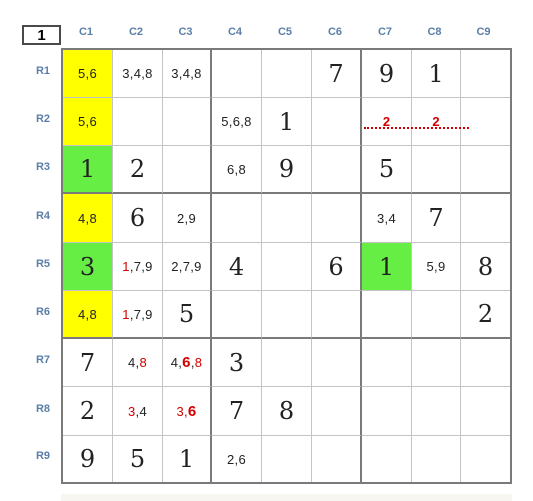 The height and width of the screenshot is (501, 533). I want to click on sudoku-cell-r6c7, so click(387, 315).